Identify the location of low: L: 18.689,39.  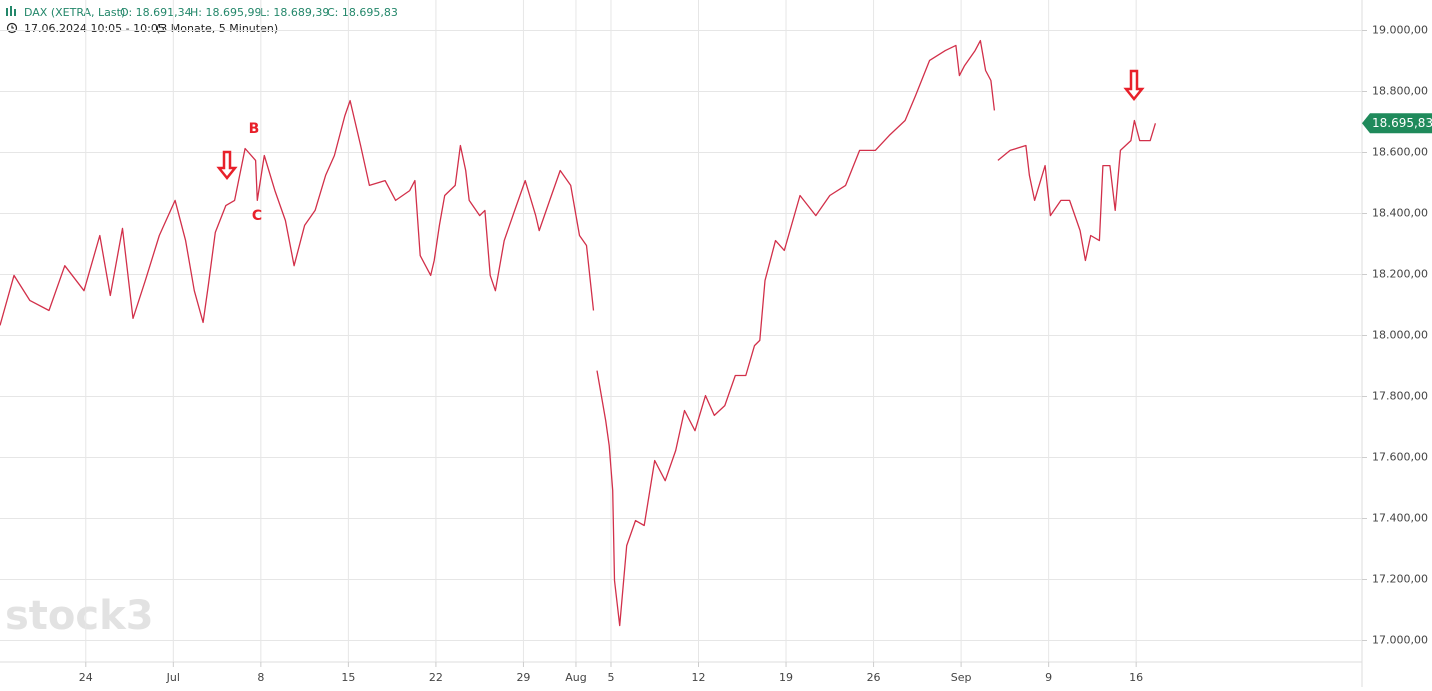
(294, 12).